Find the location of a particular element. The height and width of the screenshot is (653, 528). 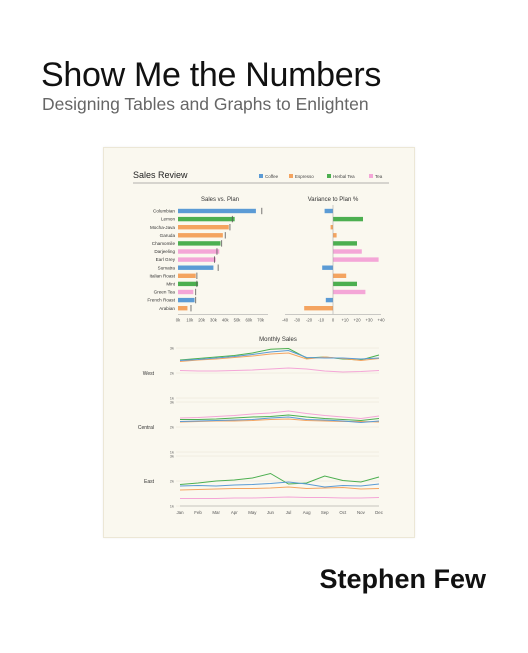

x-tick-label: -30 is located at coordinates (297, 319).